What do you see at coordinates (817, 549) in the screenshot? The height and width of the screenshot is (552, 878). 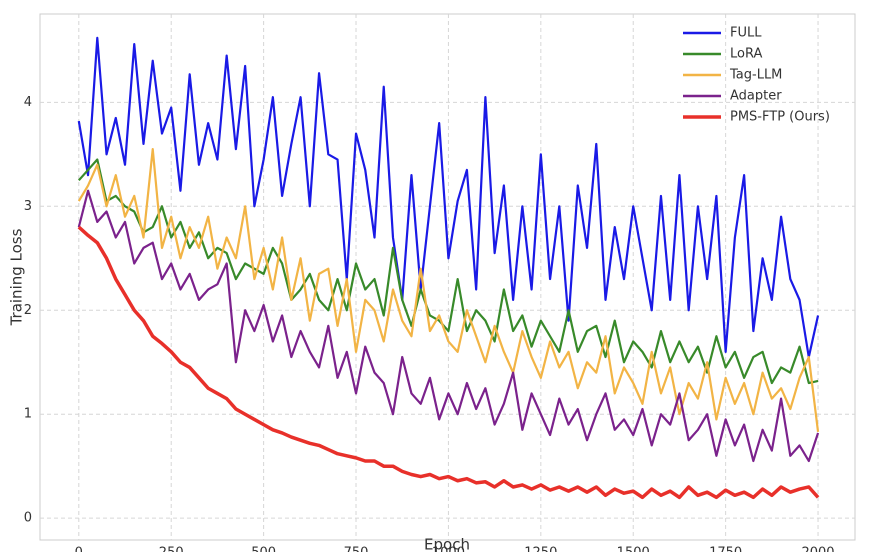 I see `x-tick-label: 2000` at bounding box center [817, 549].